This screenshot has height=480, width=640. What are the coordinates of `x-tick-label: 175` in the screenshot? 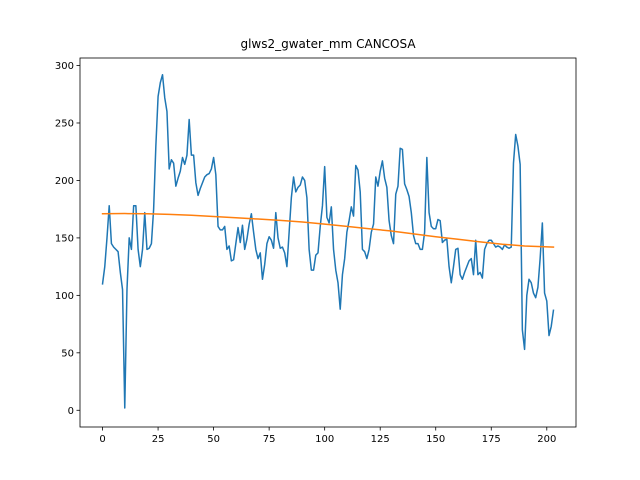 It's located at (491, 439).